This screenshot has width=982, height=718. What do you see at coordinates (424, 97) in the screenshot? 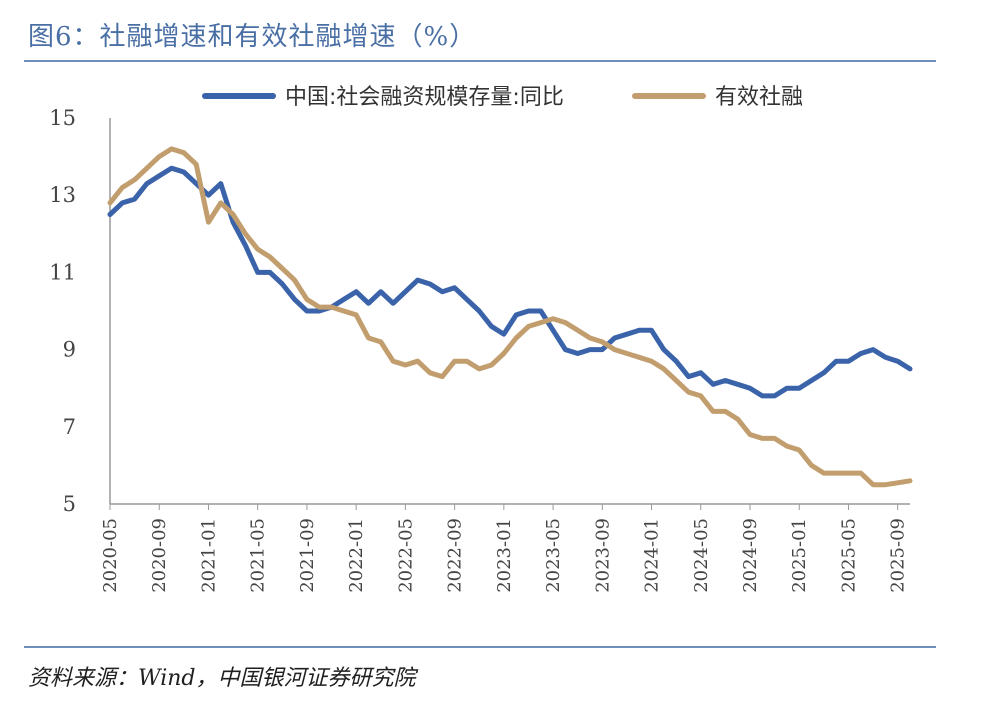
I see `legend-label-1: 中国:社会融资规模存量:同比` at bounding box center [424, 97].